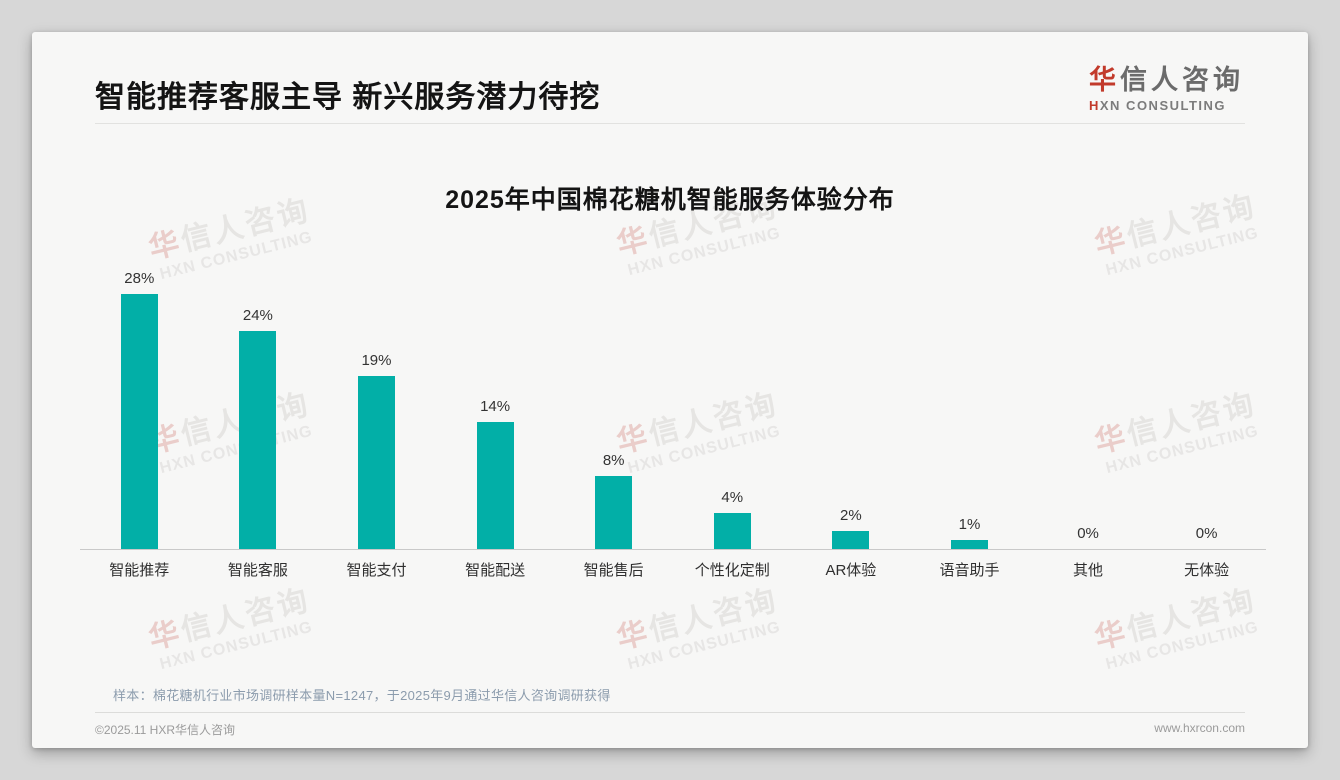 Image resolution: width=1340 pixels, height=780 pixels. I want to click on bar-group: 14%, so click(495, 473).